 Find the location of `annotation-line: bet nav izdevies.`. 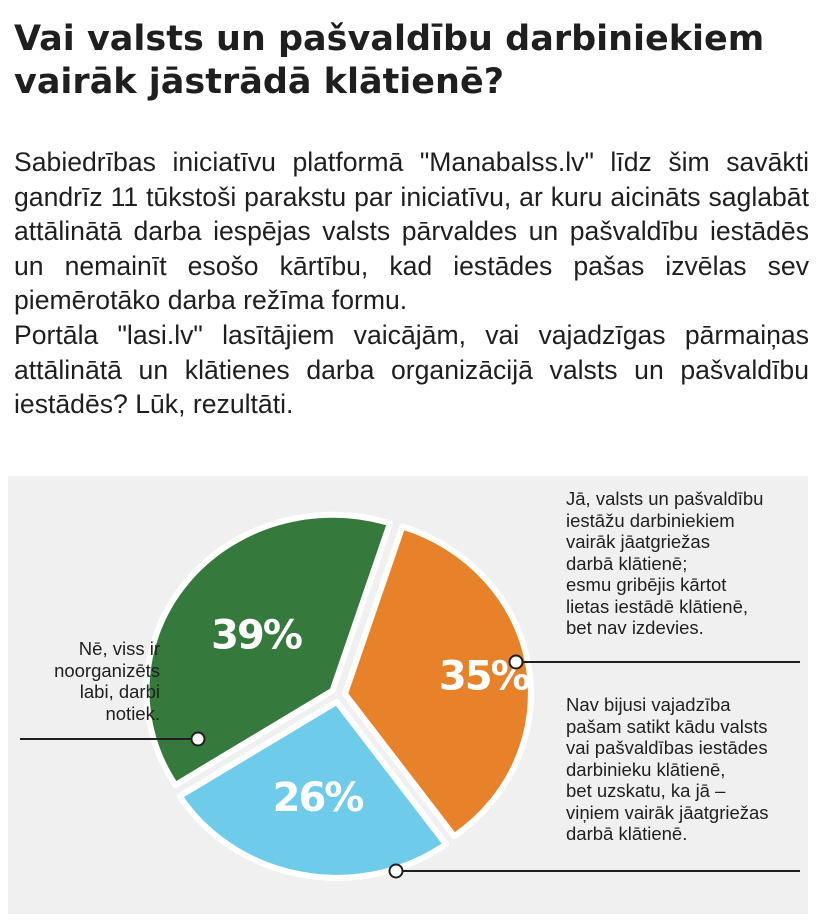

annotation-line: bet nav izdevies. is located at coordinates (635, 627).